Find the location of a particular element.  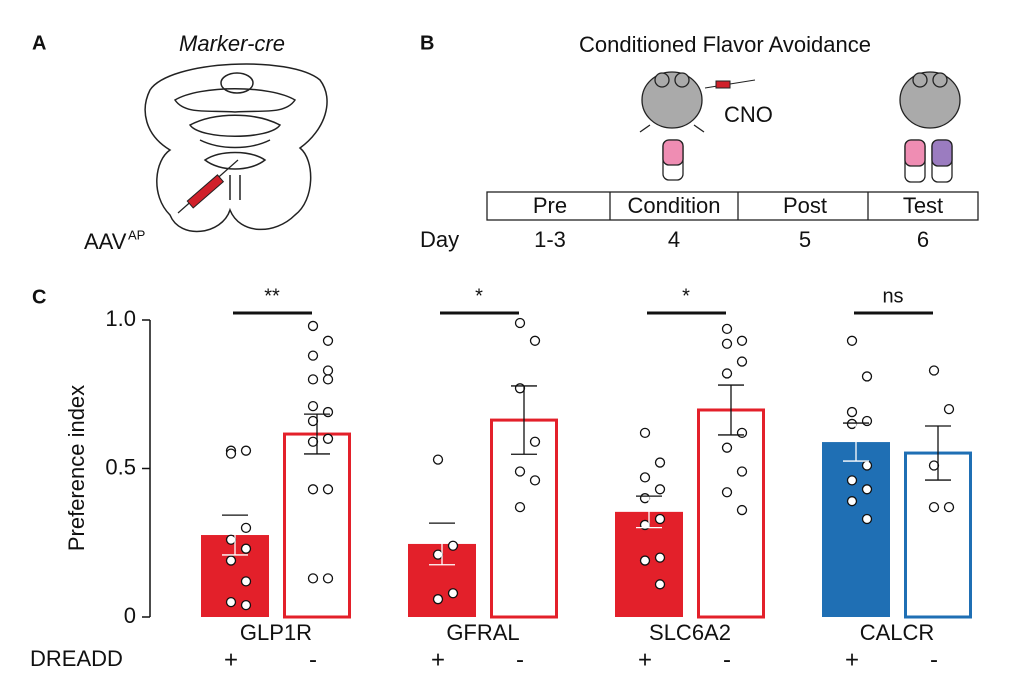

y-tick-label: 0.5 is located at coordinates (120, 466).